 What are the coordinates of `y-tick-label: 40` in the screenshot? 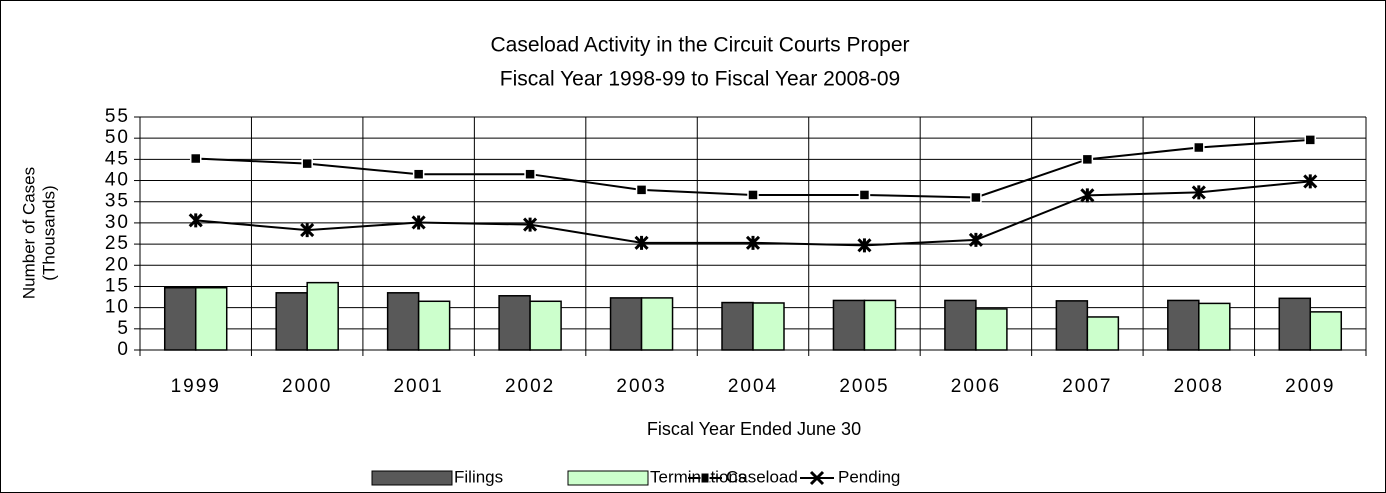 It's located at (117, 180).